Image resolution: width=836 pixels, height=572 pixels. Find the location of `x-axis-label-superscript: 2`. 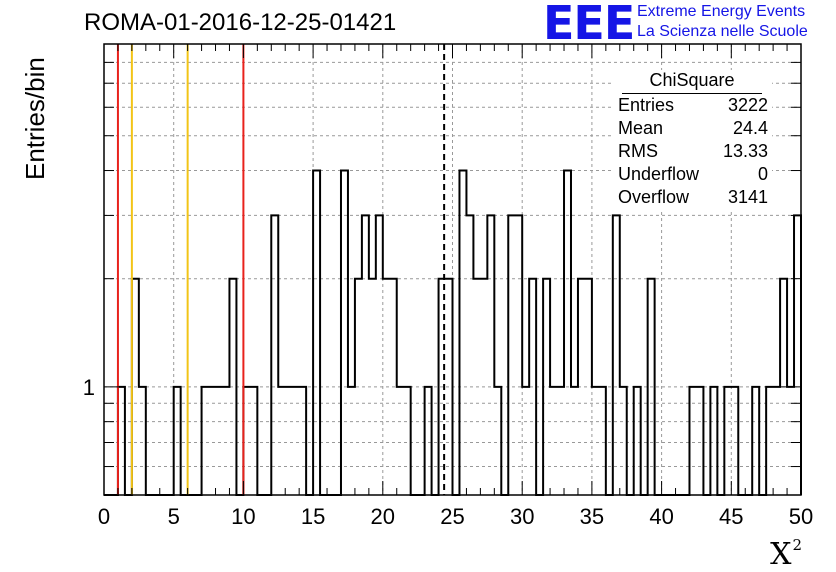

x-axis-label-superscript: 2 is located at coordinates (797, 545).